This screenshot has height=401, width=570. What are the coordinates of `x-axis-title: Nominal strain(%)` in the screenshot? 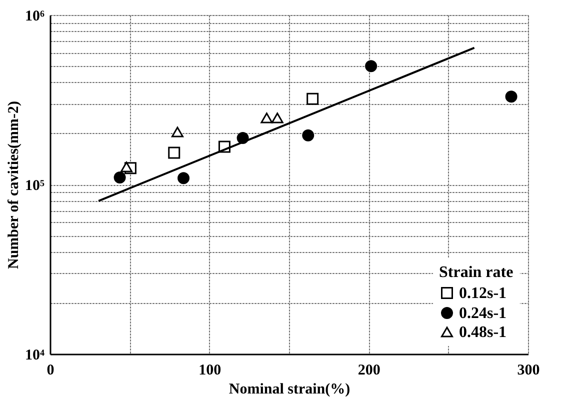 It's located at (289, 390).